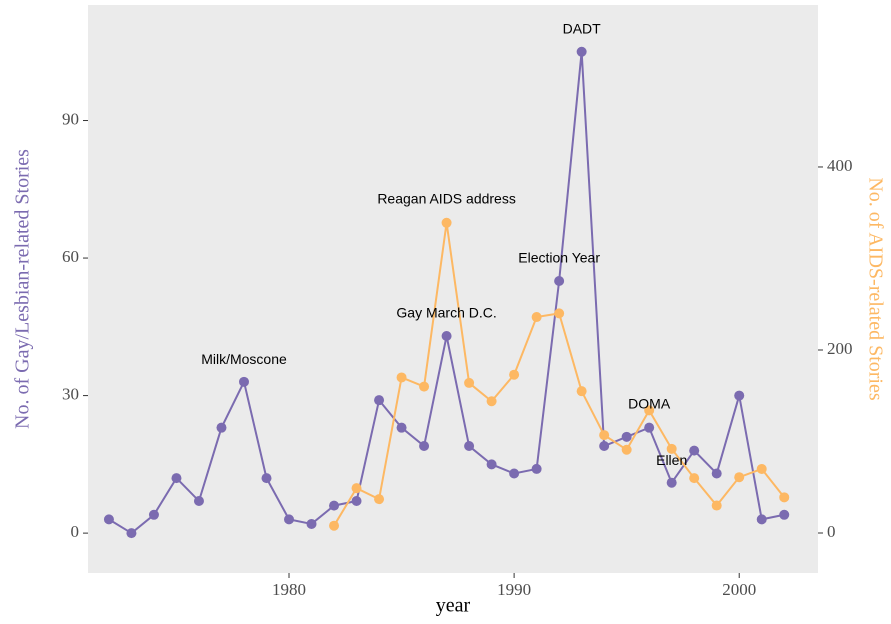 Image resolution: width=891 pixels, height=624 pixels. I want to click on y-axis-title: No. of Gay/Lesbian-related Stories, so click(23, 289).